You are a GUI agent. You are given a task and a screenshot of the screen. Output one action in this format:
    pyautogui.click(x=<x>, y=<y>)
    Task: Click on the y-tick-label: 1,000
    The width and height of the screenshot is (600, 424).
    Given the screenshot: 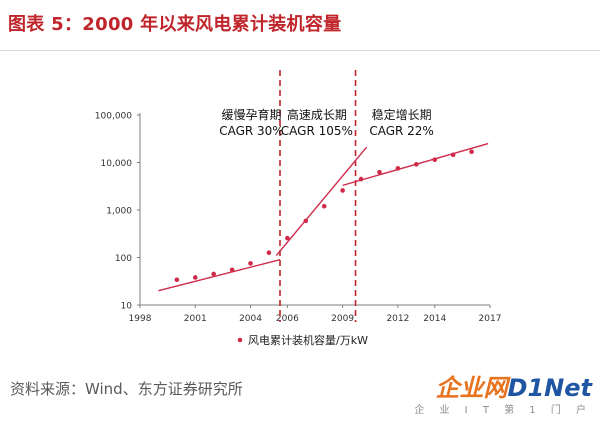 What is the action you would take?
    pyautogui.click(x=119, y=212)
    